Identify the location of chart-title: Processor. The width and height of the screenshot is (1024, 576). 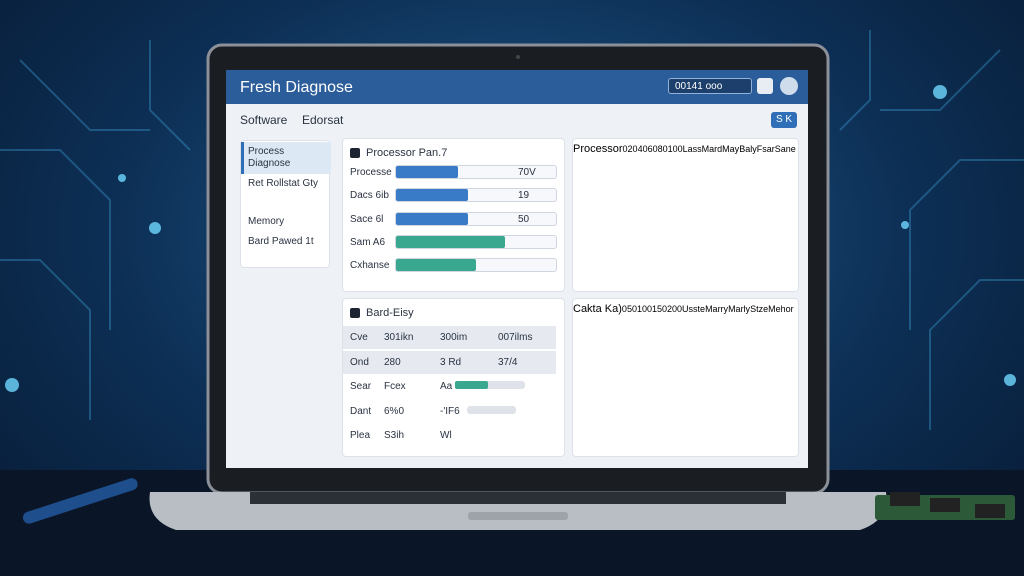
(598, 149).